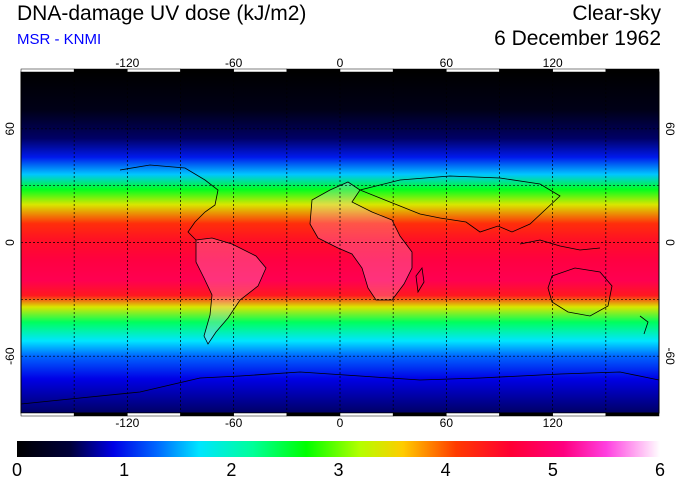 The width and height of the screenshot is (678, 480). What do you see at coordinates (127, 63) in the screenshot?
I see `lon-label-top: -120` at bounding box center [127, 63].